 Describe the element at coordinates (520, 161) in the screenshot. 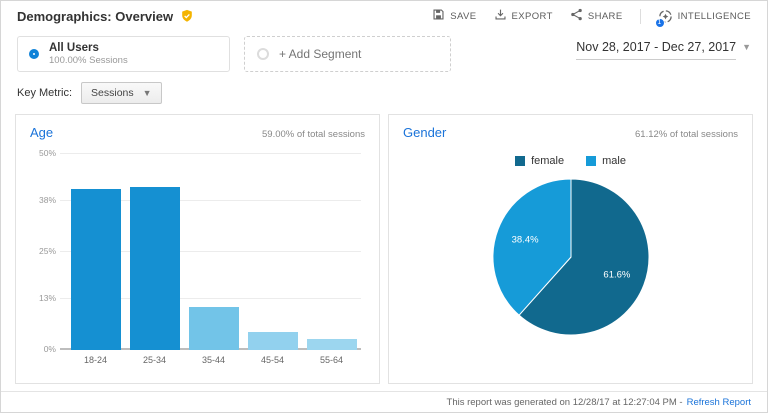

I see `legend-swatch-female` at that location.